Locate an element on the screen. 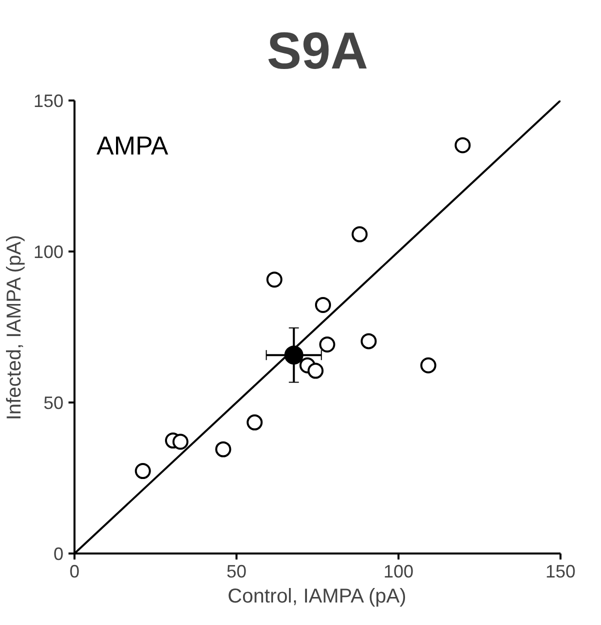 The height and width of the screenshot is (625, 601). annotation: AMPA is located at coordinates (132, 145).